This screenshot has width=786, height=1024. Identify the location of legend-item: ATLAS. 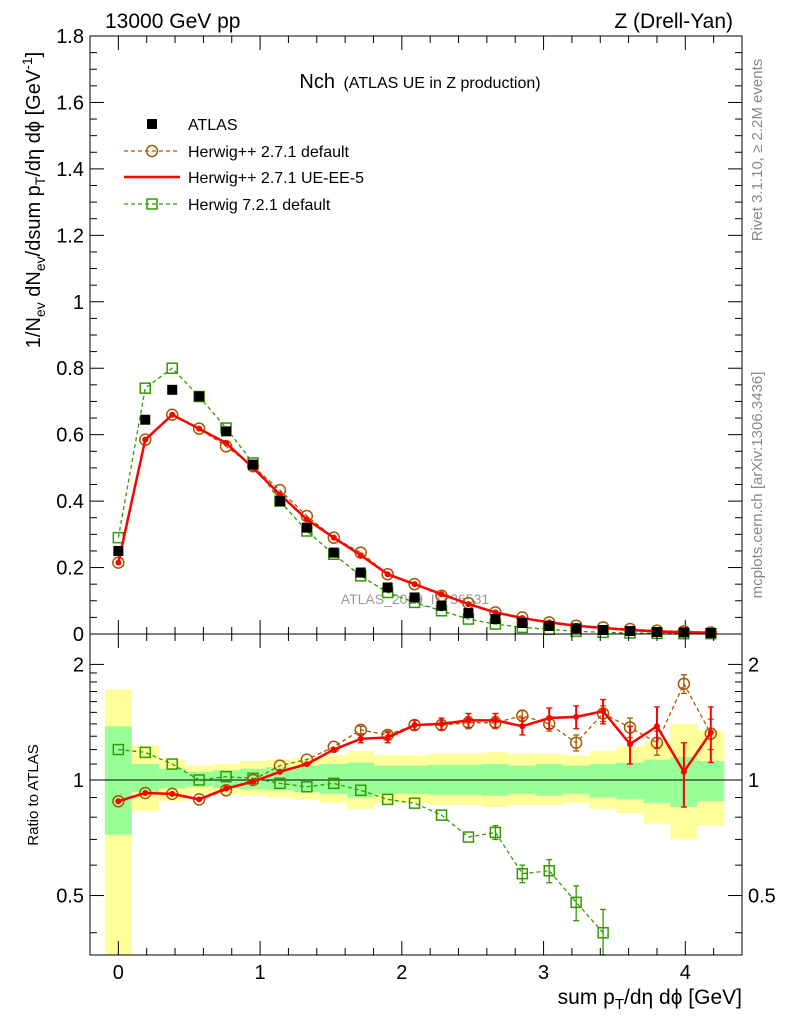
(192, 125).